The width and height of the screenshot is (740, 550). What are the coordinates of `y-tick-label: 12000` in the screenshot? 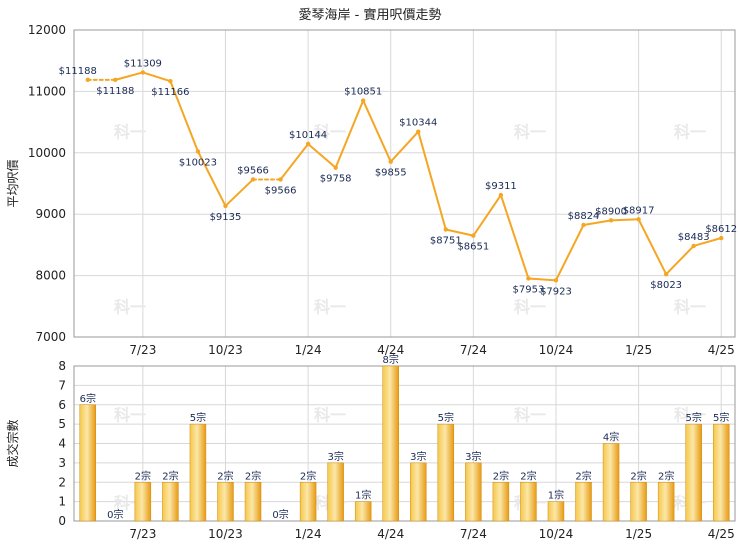 It's located at (47, 30).